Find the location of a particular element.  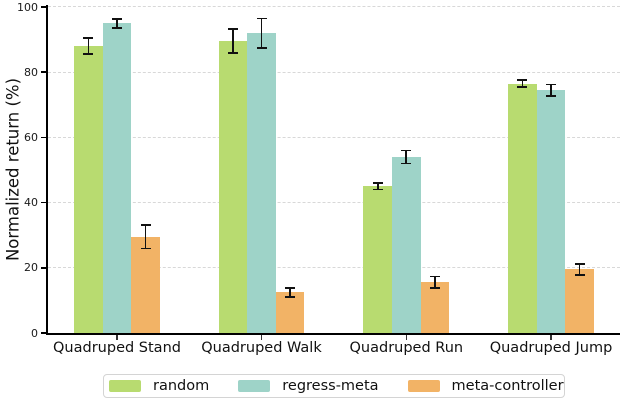

legend: random regress-meta meta-controller is located at coordinates (334, 386).